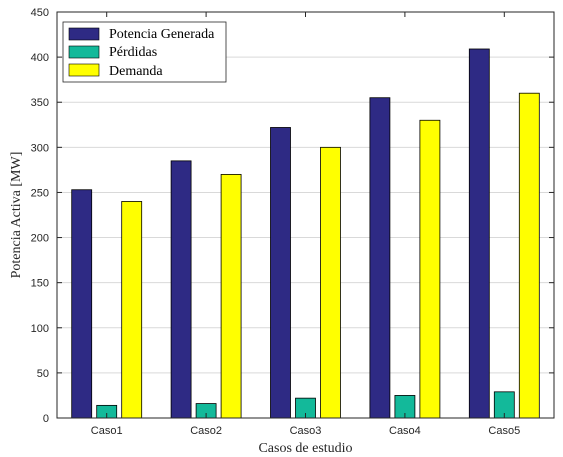 This screenshot has width=563, height=457. What do you see at coordinates (40, 239) in the screenshot?
I see `y-tick-label: 200` at bounding box center [40, 239].